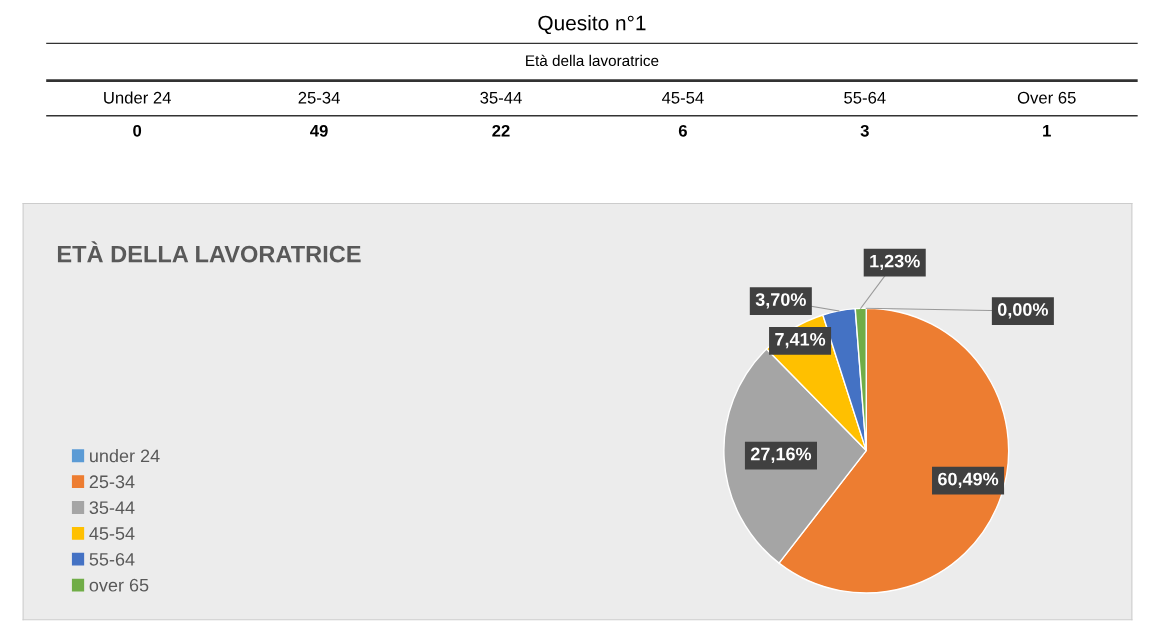  Describe the element at coordinates (119, 585) in the screenshot. I see `legend-label: over 65` at that location.